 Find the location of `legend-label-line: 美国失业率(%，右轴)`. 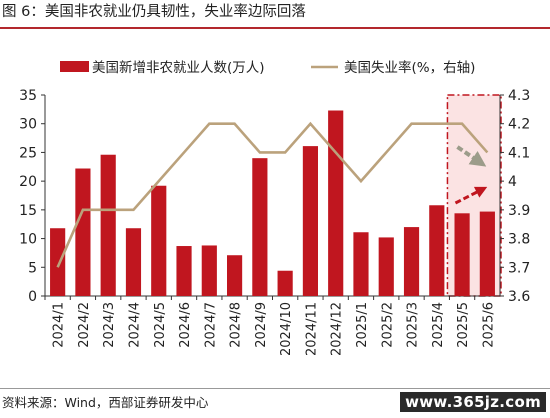

legend-label-line: 美国失业率(%，右轴) is located at coordinates (409, 67).